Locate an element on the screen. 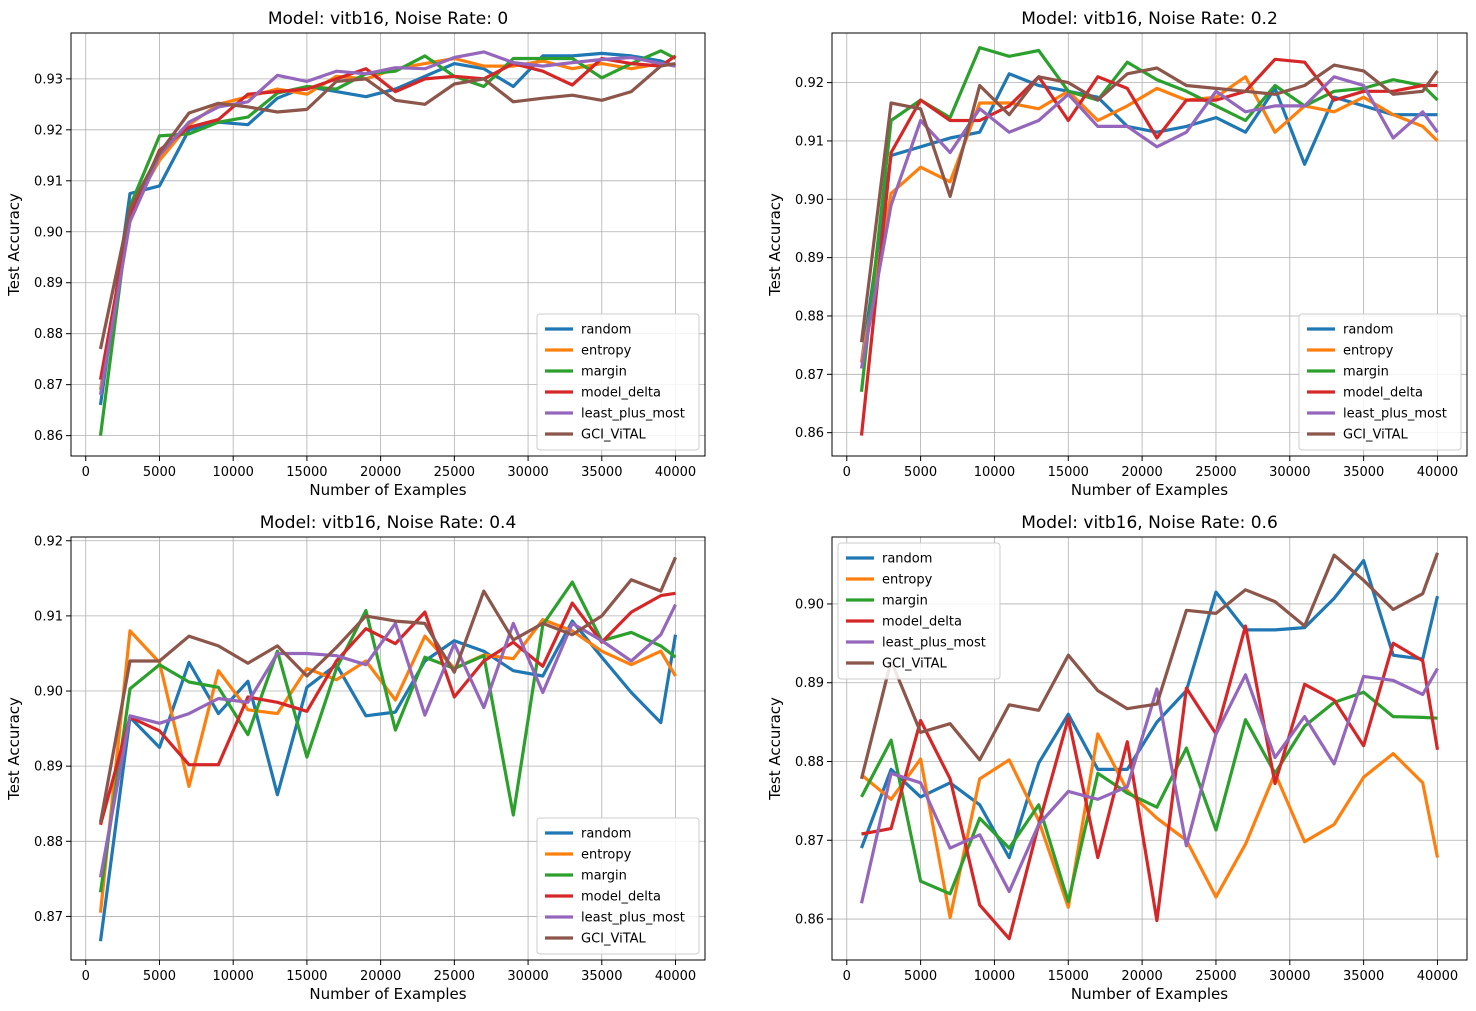 The width and height of the screenshot is (1476, 1011). chart-title: Model: vitb16, Noise Rate: 0.2 is located at coordinates (1149, 19).